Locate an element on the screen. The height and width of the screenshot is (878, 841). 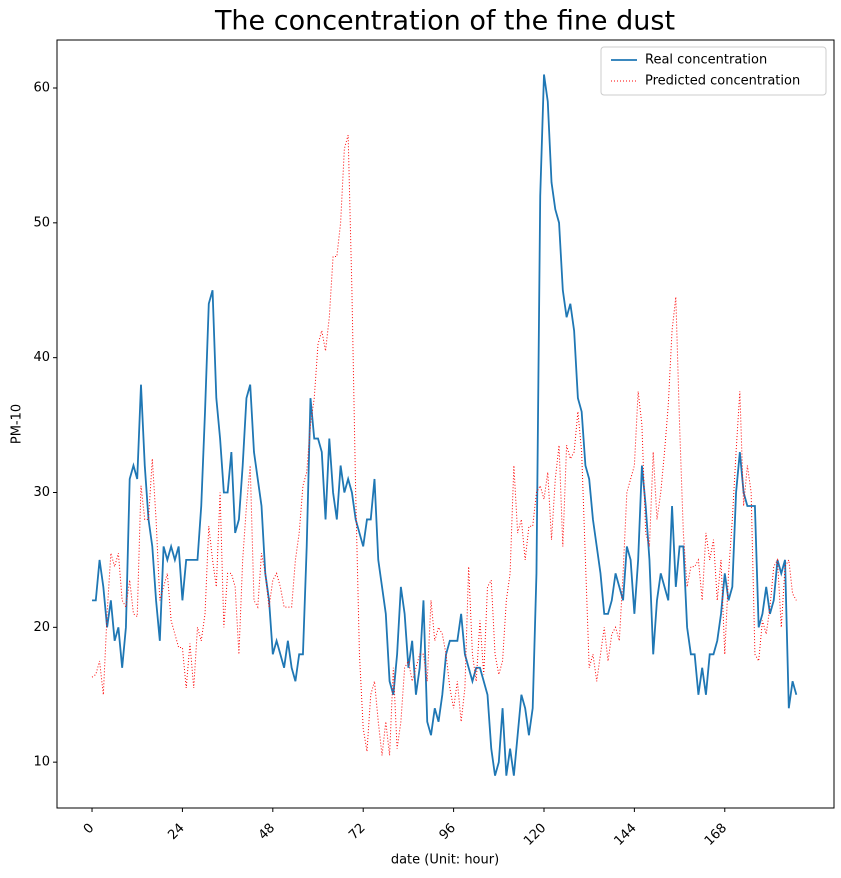
y-tick-label: 40 is located at coordinates (41, 357).